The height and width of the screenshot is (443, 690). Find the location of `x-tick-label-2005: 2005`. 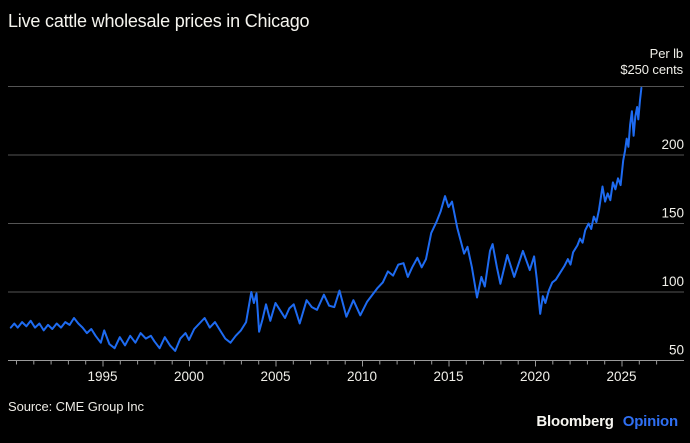

x-tick-label-2005: 2005 is located at coordinates (275, 376).